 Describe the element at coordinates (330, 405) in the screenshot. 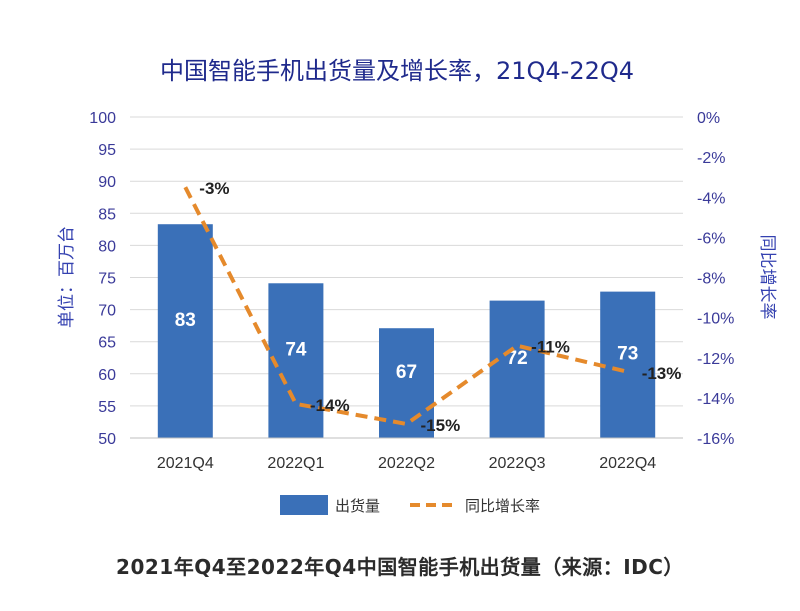

I see `growth-value-label: -14%` at that location.